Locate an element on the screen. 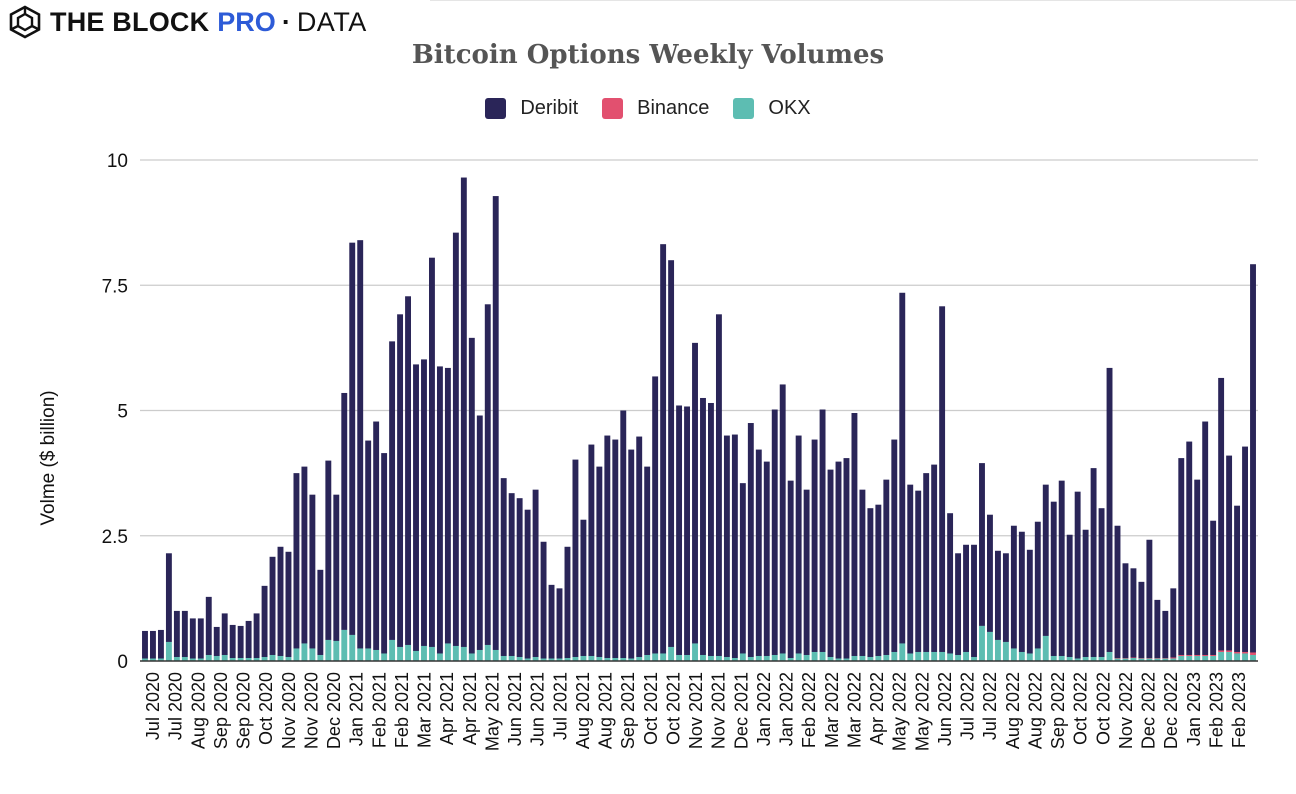 Image resolution: width=1296 pixels, height=794 pixels. legend-swatch-binance is located at coordinates (613, 108).